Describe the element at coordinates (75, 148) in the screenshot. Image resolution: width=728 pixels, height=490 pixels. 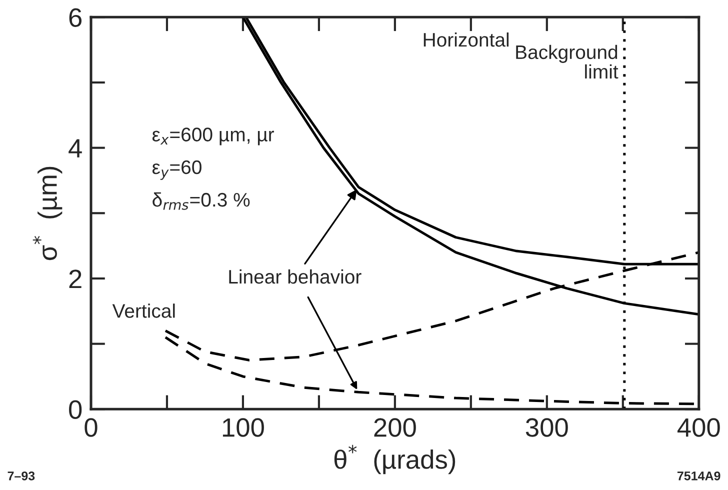
I see `y-tick-label: 4` at that location.